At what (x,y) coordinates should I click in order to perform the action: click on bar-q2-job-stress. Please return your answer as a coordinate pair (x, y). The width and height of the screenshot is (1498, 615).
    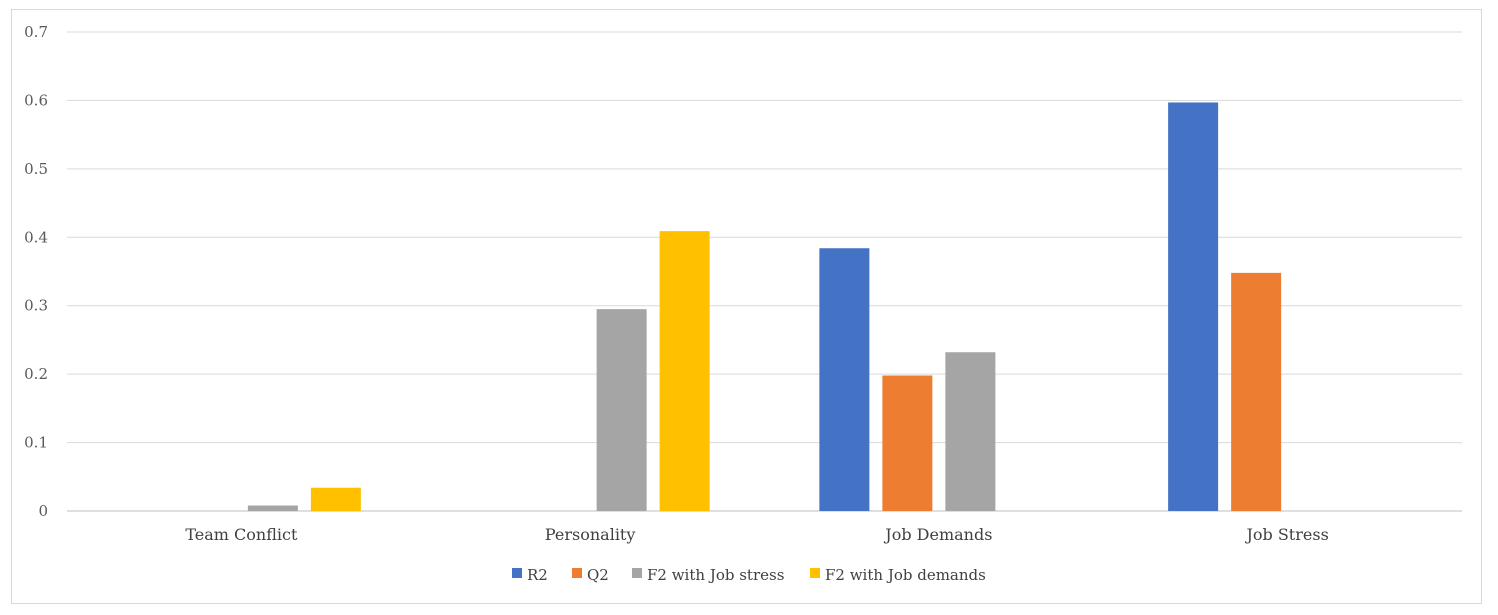
    Looking at the image, I should click on (1256, 391).